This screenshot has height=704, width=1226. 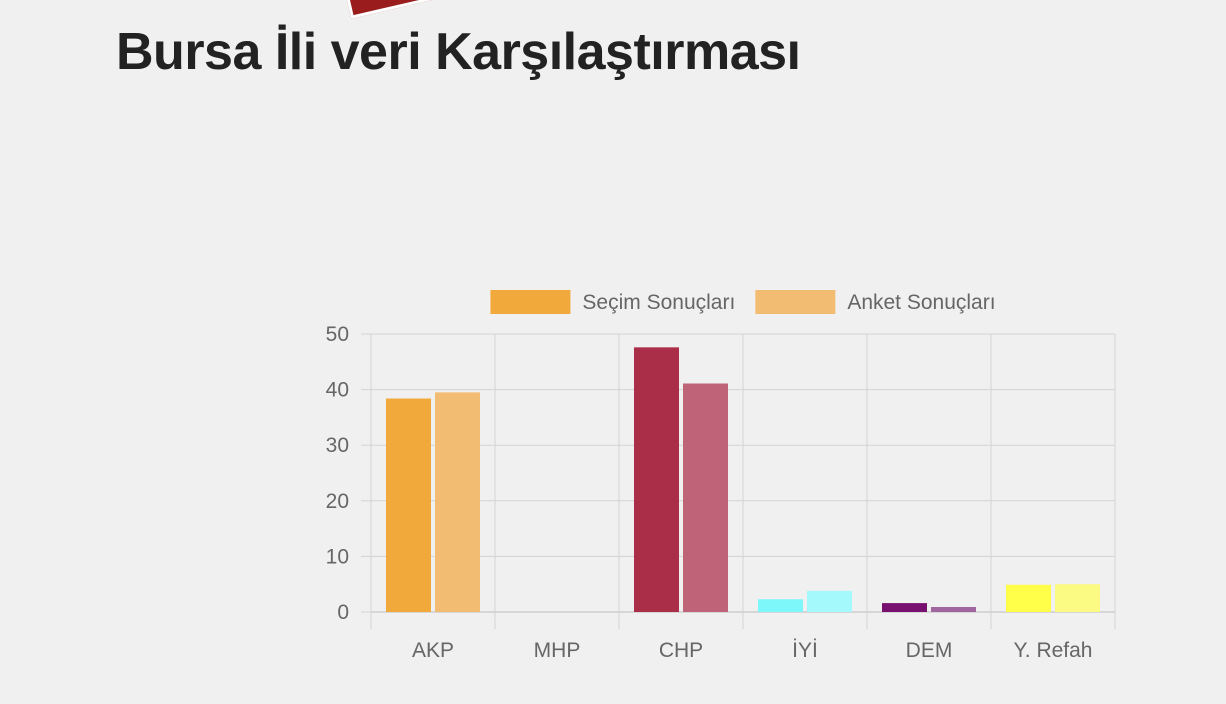 I want to click on x-tick-label: Y. Refah, so click(x=1052, y=650).